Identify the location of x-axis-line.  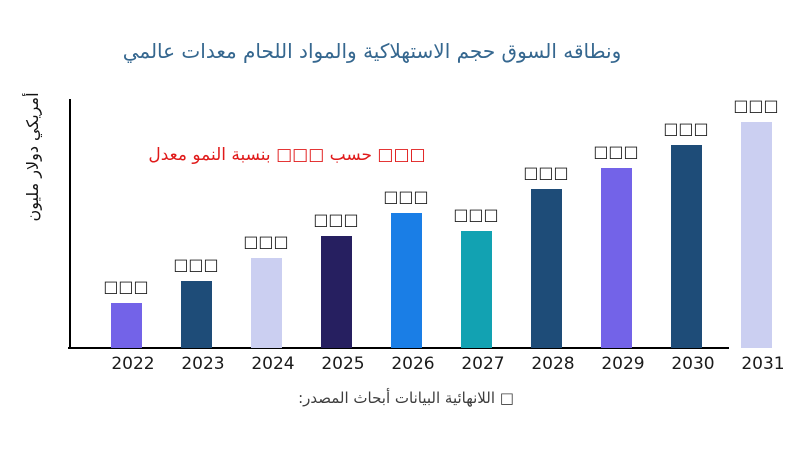
(398, 348).